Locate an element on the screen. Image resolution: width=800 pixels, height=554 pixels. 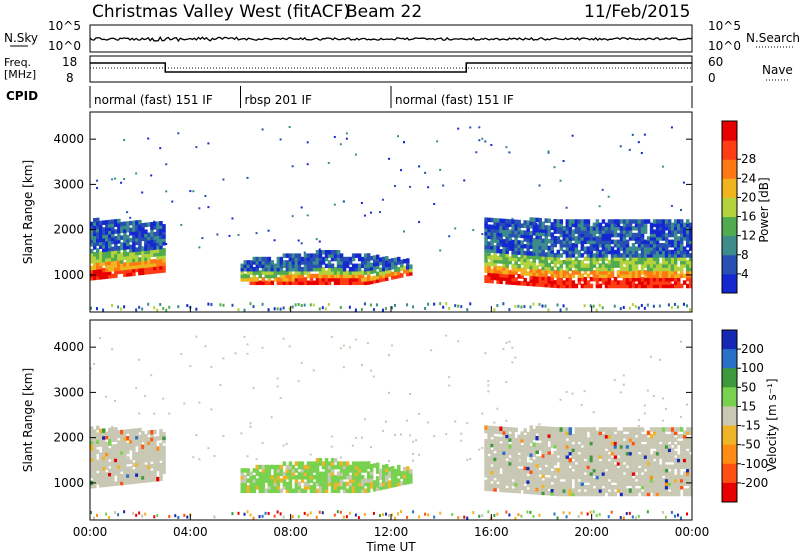
colorbar-tick-label: -50 is located at coordinates (751, 445).